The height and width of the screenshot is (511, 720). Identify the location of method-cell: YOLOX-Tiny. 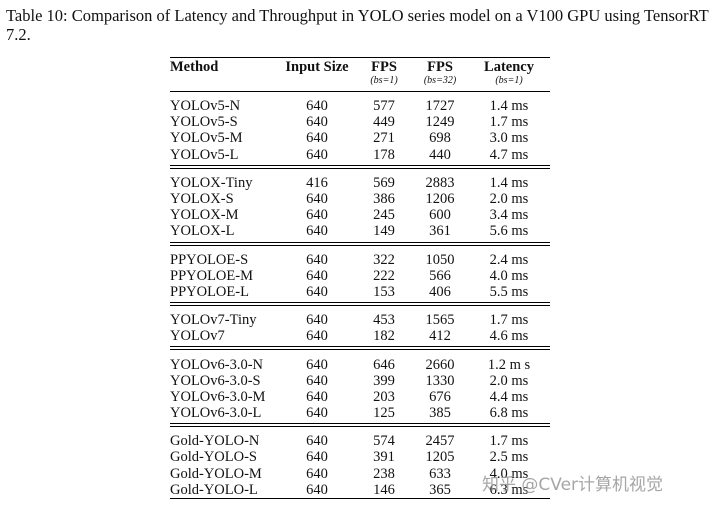
(211, 182).